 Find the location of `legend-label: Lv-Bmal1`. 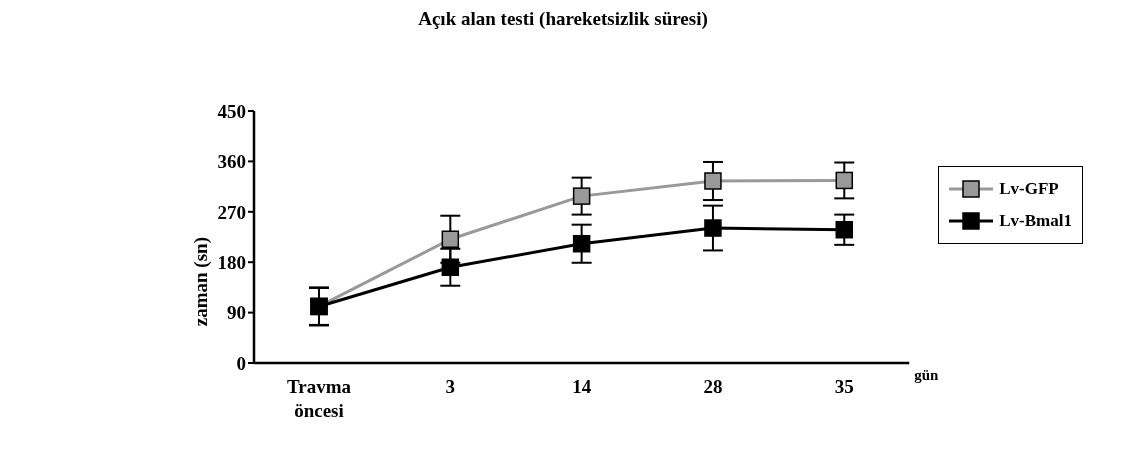

legend-label: Lv-Bmal1 is located at coordinates (1035, 221).